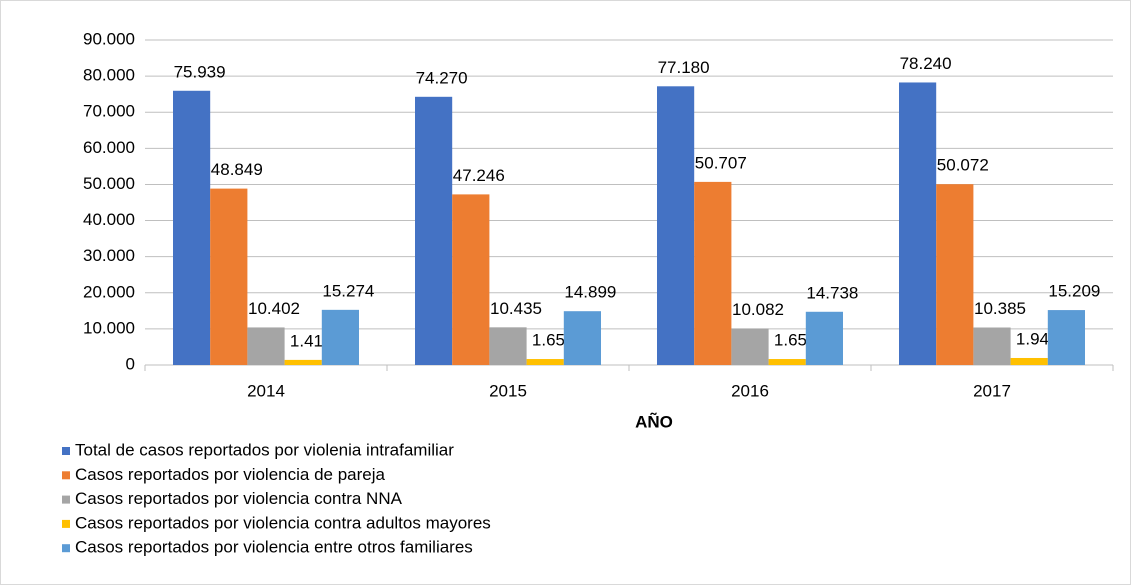 Image resolution: width=1131 pixels, height=585 pixels. What do you see at coordinates (963, 165) in the screenshot?
I see `data-label: 50.072` at bounding box center [963, 165].